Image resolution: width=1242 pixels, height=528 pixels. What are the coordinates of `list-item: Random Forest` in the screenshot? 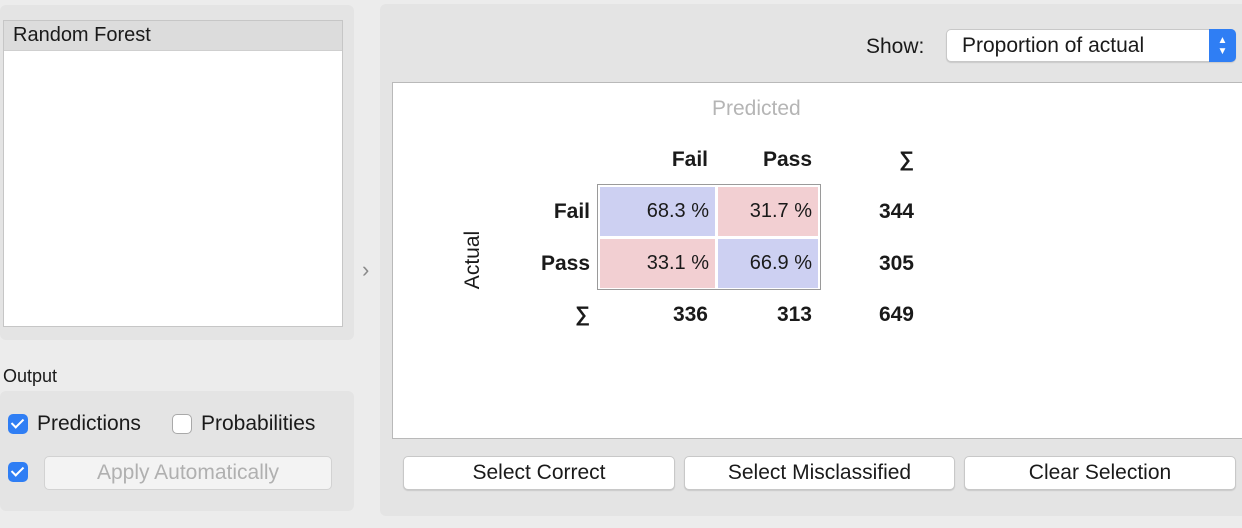 It's located at (173, 36).